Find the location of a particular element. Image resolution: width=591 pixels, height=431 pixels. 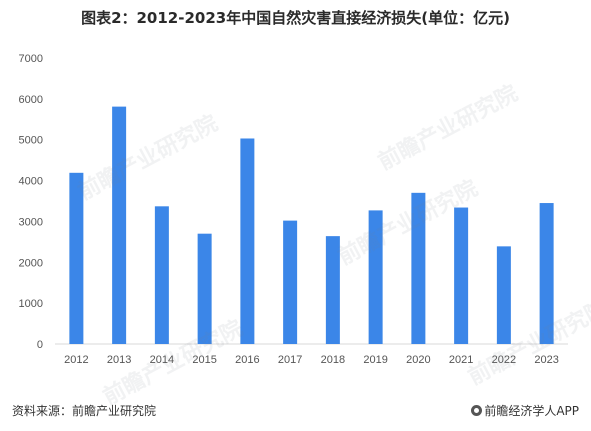

x-tick-label: 2023 is located at coordinates (546, 360).